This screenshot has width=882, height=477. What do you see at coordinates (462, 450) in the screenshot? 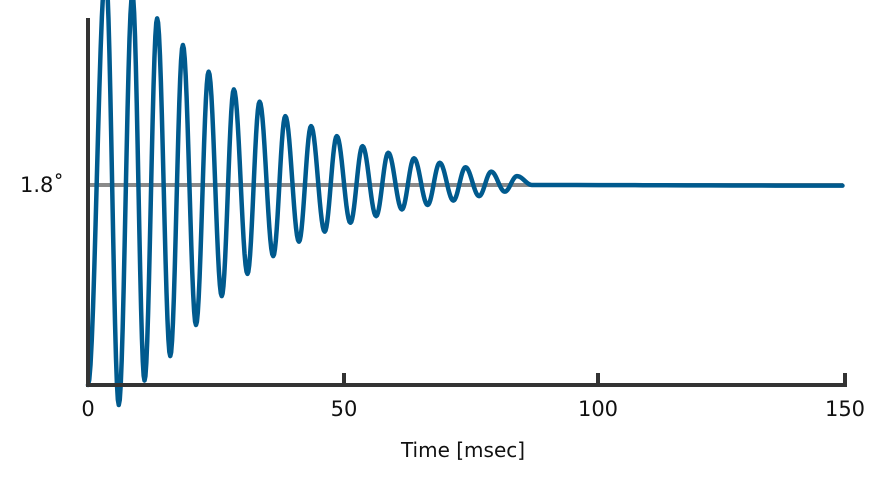
I see `x-axis-title: Time [msec]` at bounding box center [462, 450].